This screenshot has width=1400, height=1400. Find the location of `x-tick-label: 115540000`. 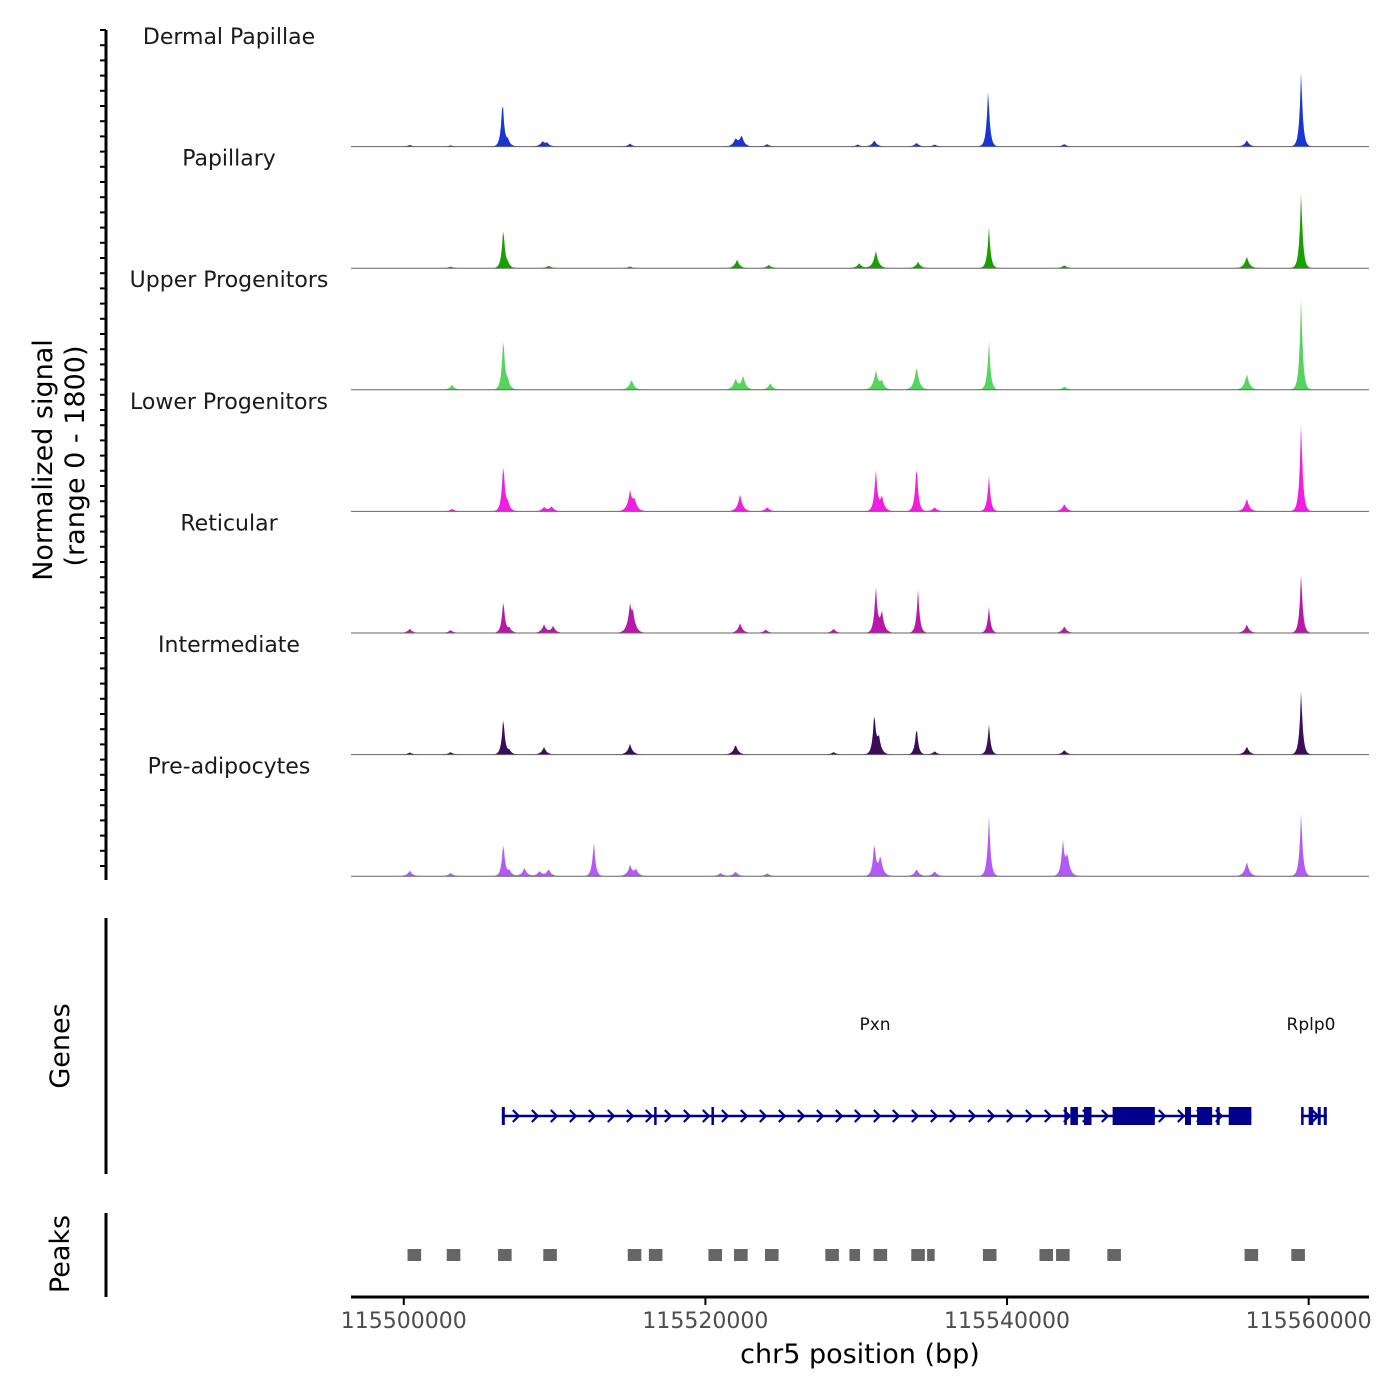

x-tick-label: 115540000 is located at coordinates (1007, 1321).